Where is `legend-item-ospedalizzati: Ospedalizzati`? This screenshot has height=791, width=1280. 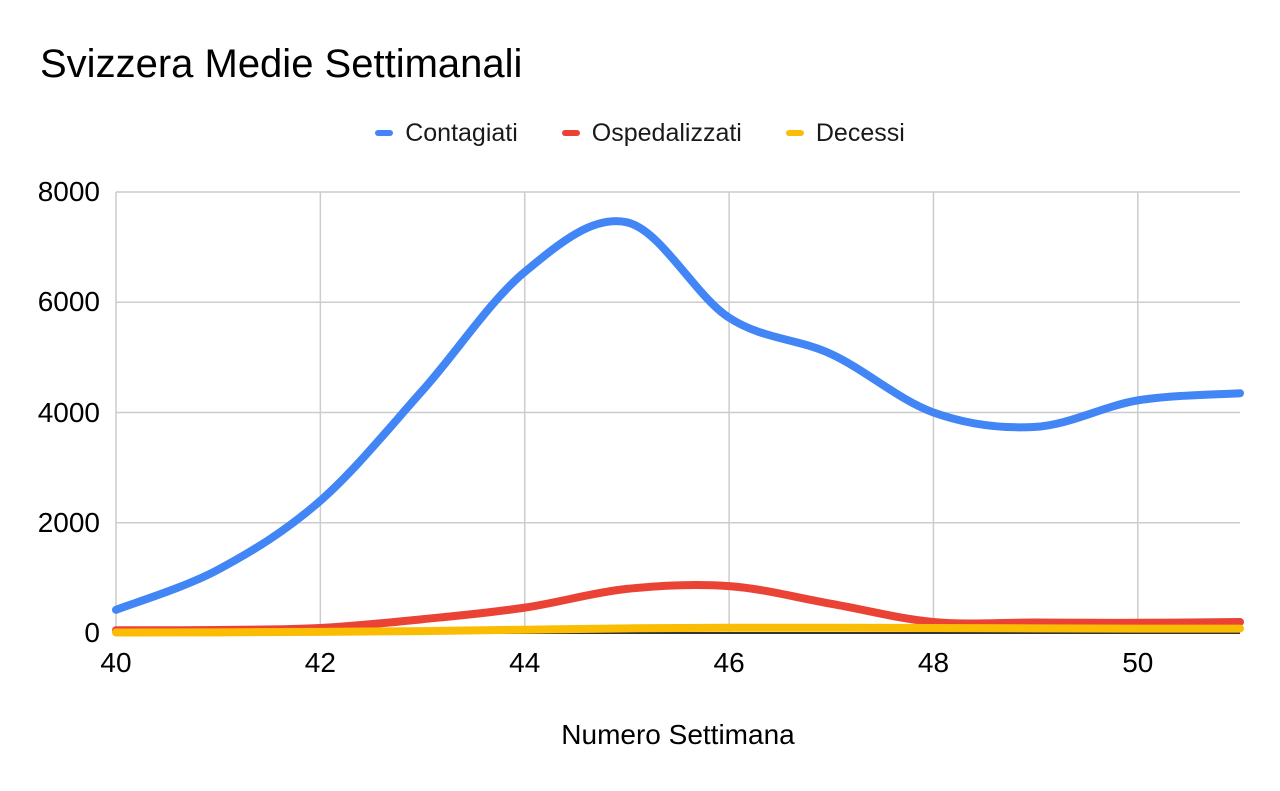 legend-item-ospedalizzati: Ospedalizzati is located at coordinates (651, 133).